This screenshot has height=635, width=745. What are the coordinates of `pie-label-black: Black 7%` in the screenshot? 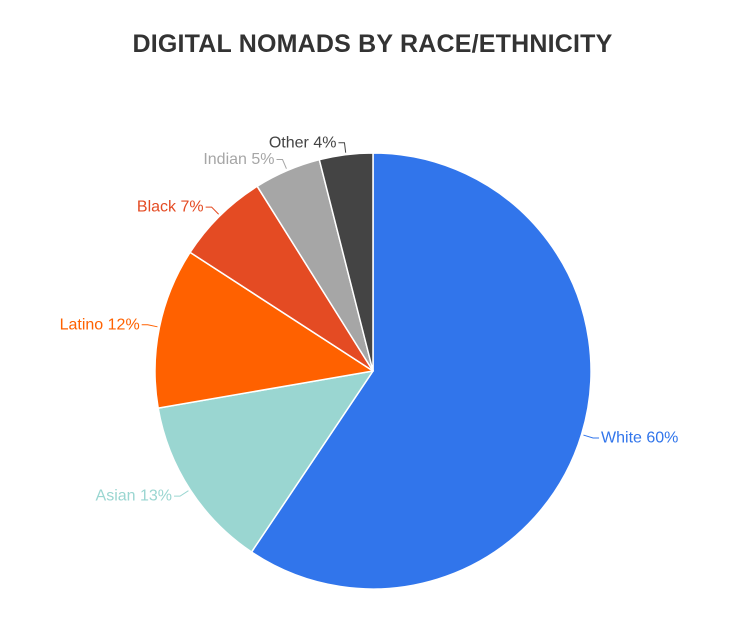 It's located at (170, 207).